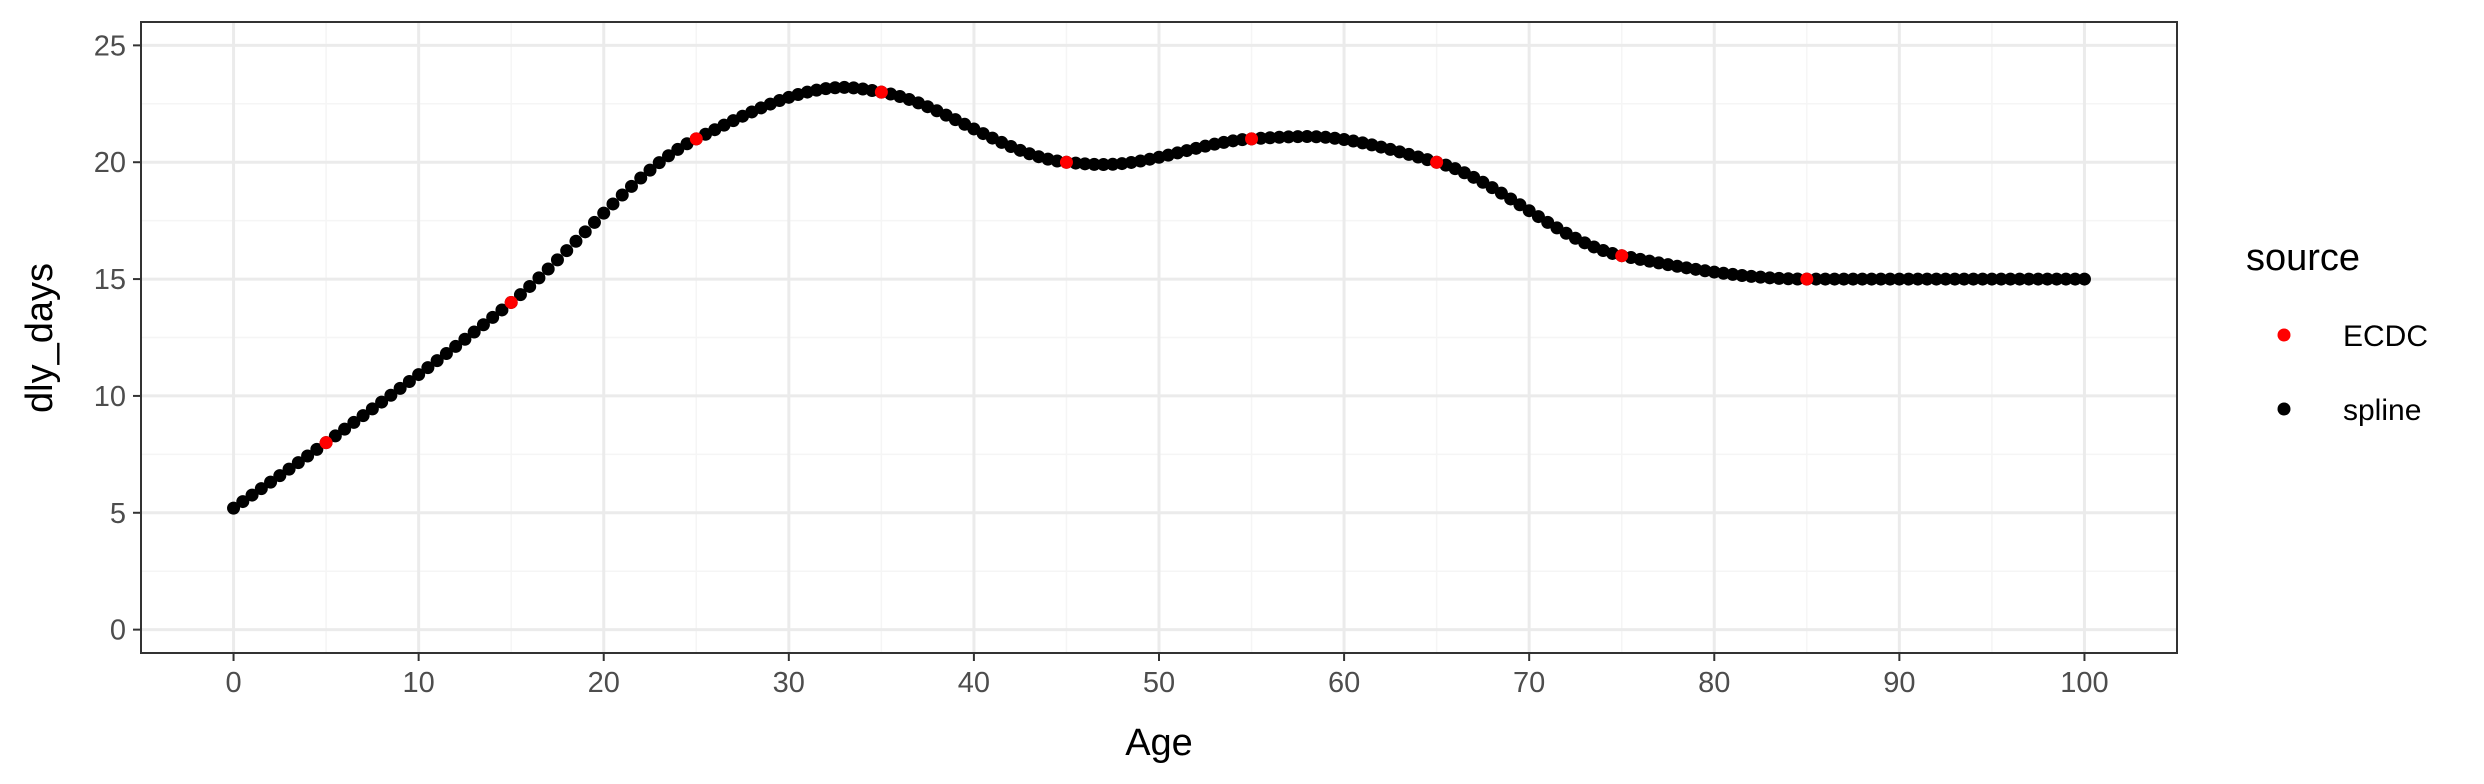  I want to click on x-tick-label: 80, so click(1714, 683).